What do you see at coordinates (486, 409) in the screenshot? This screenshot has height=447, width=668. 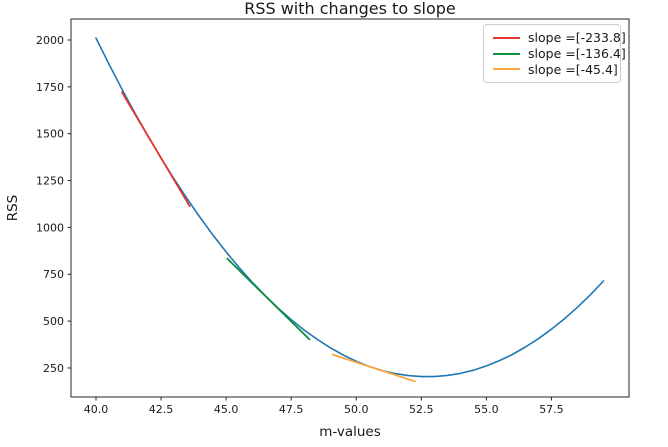 I see `x-tick-label: 55.0` at bounding box center [486, 409].